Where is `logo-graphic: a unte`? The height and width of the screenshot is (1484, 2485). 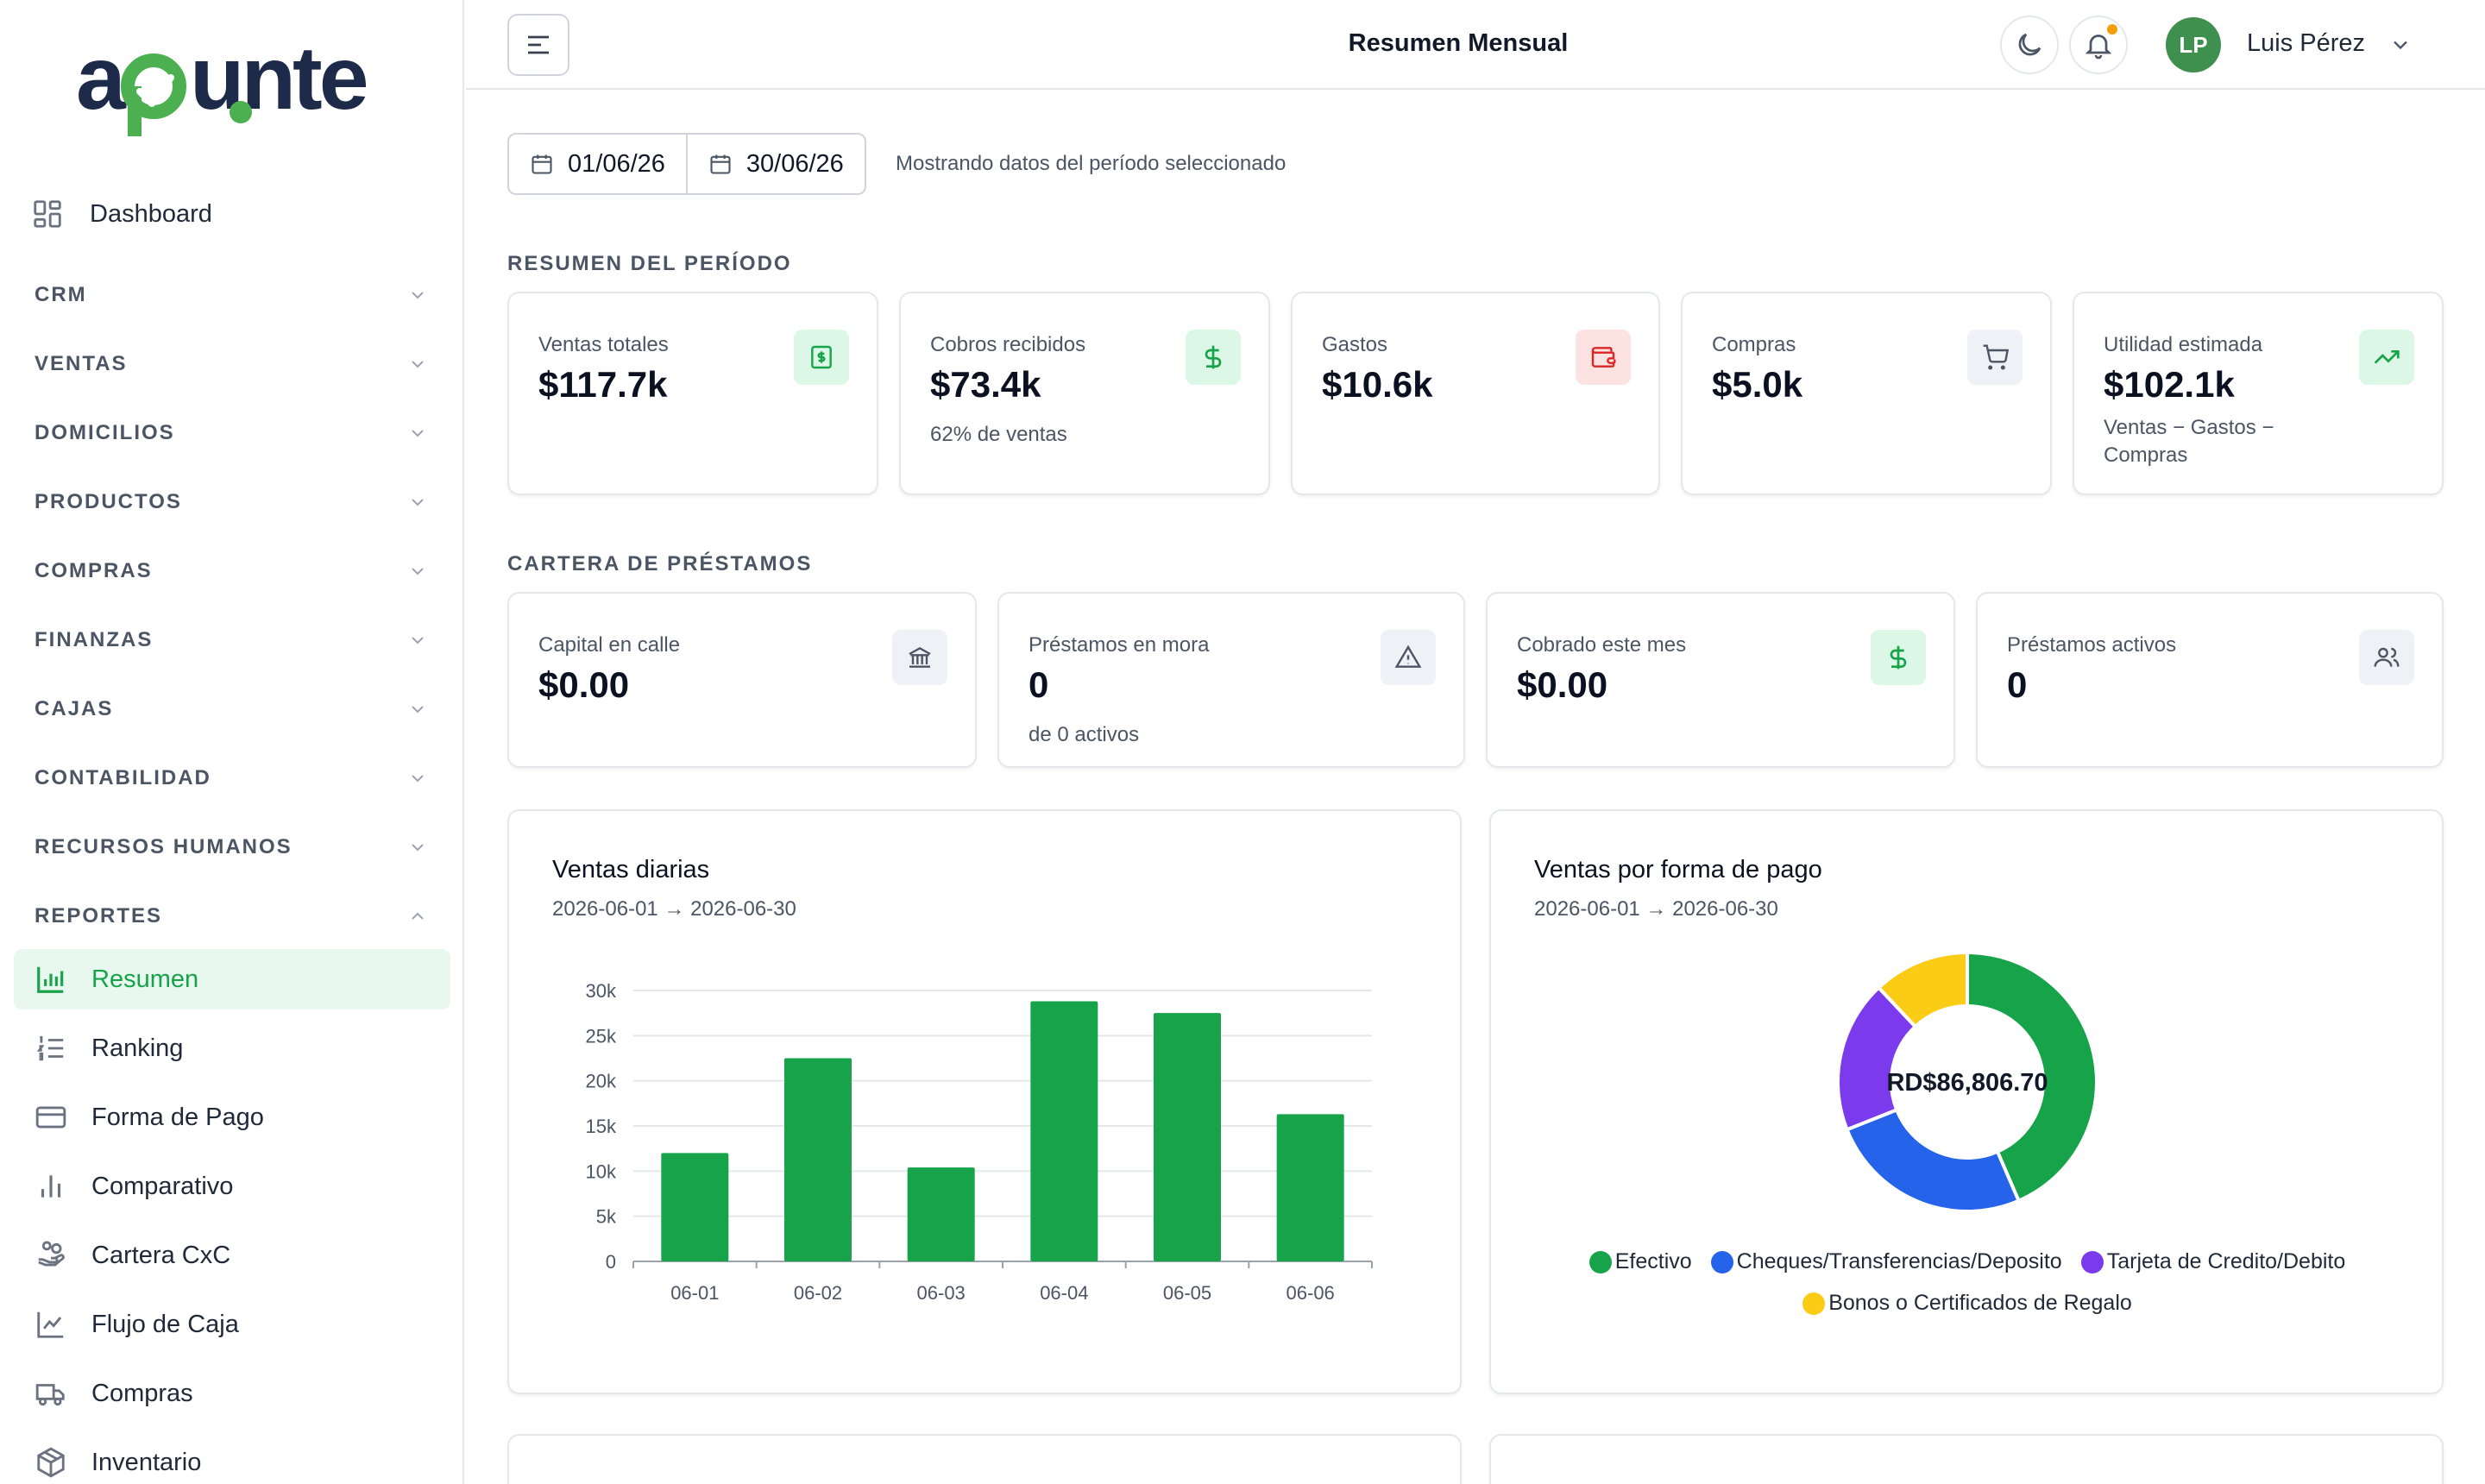
logo-graphic: a unte is located at coordinates (223, 82).